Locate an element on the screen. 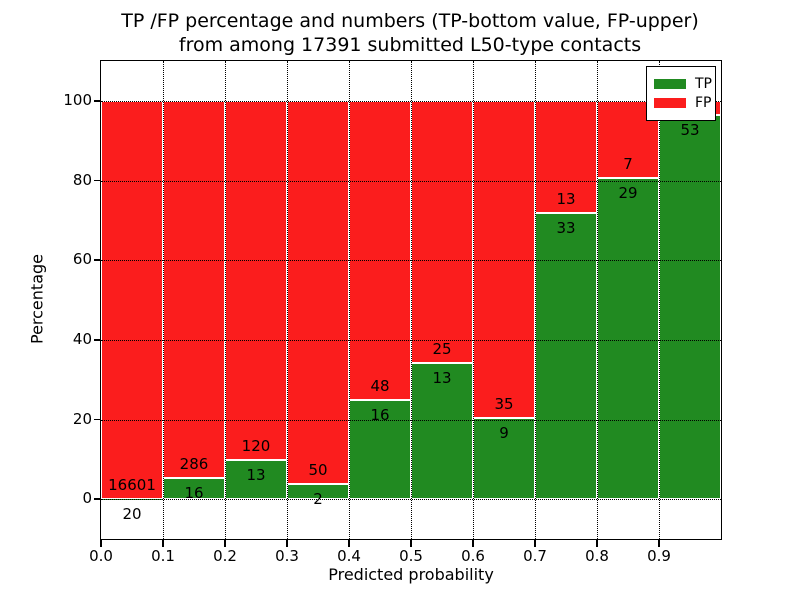 The image size is (800, 600). bar-label-tp: 33 is located at coordinates (566, 228).